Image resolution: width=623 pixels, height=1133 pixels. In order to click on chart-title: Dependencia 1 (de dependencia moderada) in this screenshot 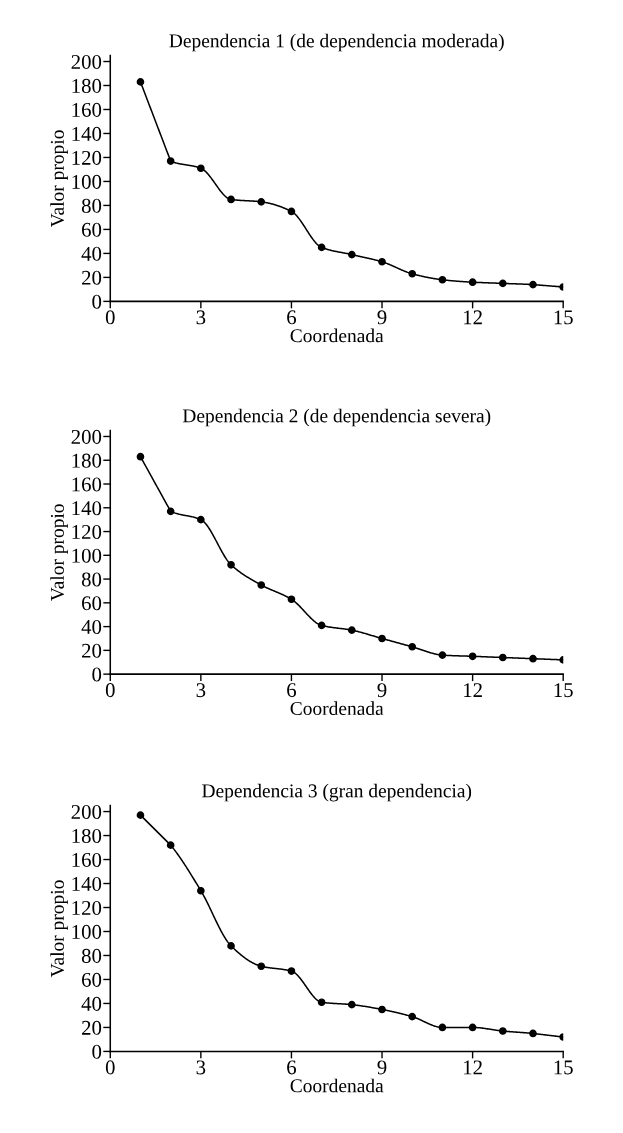, I will do `click(336, 42)`.